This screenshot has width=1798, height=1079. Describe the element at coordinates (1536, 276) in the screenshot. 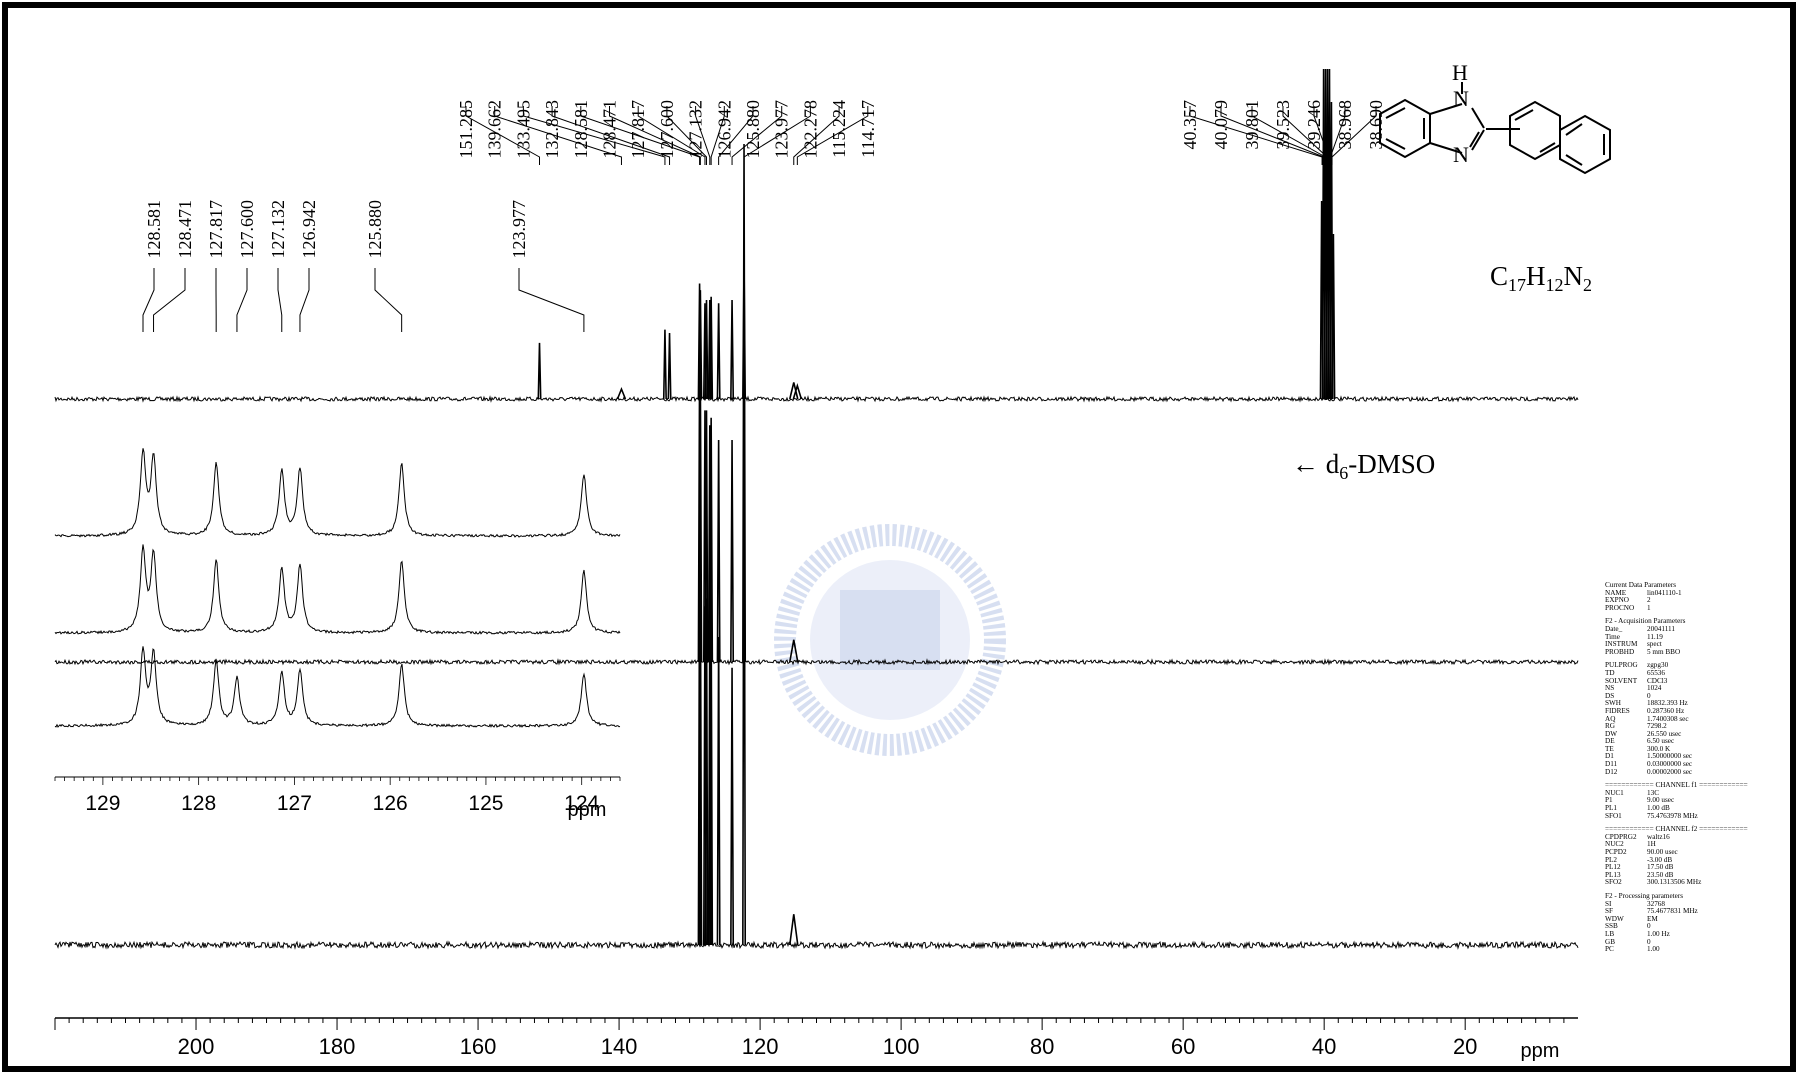

I see `formula-h: H` at that location.